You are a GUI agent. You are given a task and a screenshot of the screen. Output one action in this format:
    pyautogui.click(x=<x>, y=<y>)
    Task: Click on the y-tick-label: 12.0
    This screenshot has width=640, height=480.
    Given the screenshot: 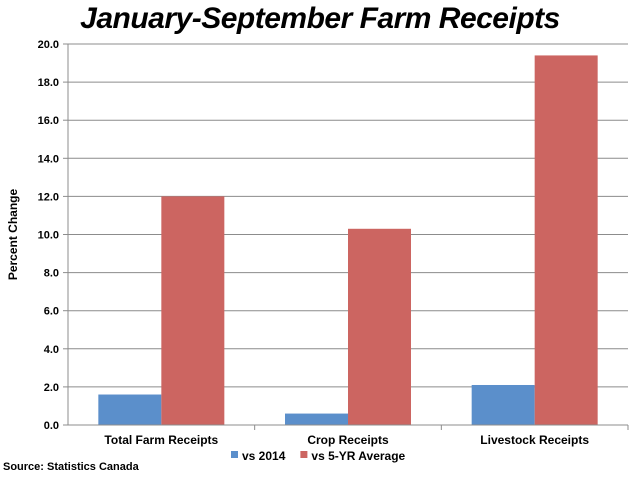 What is the action you would take?
    pyautogui.click(x=48, y=197)
    